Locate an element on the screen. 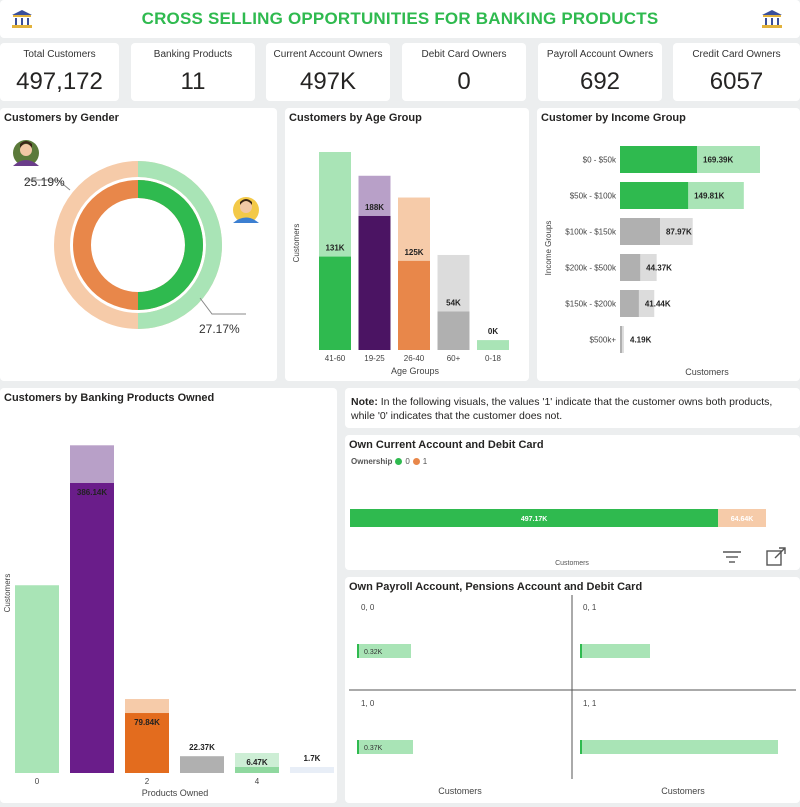  legend-item-1: 1 is located at coordinates (425, 461).